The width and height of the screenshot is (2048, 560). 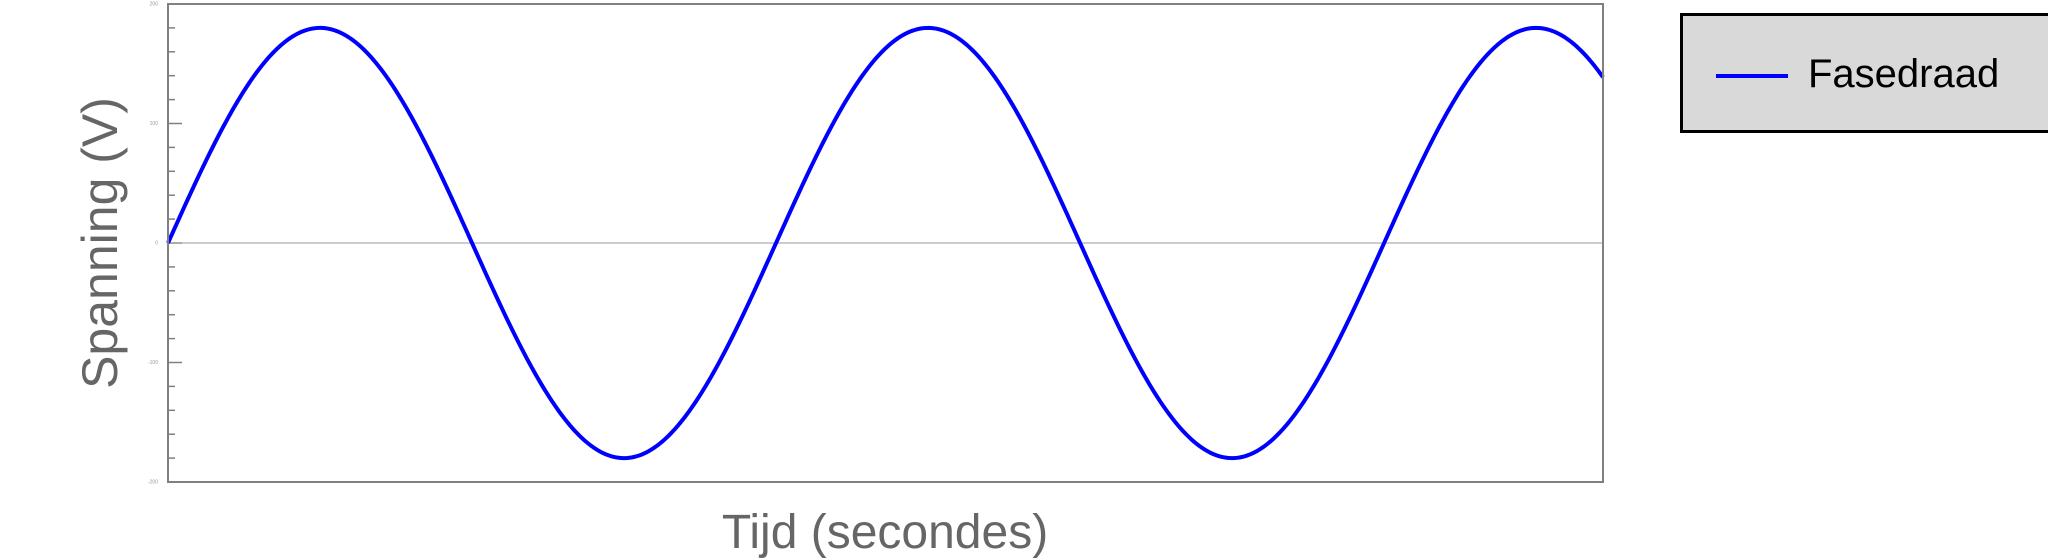 What do you see at coordinates (153, 363) in the screenshot?
I see `y-tick-label: -100` at bounding box center [153, 363].